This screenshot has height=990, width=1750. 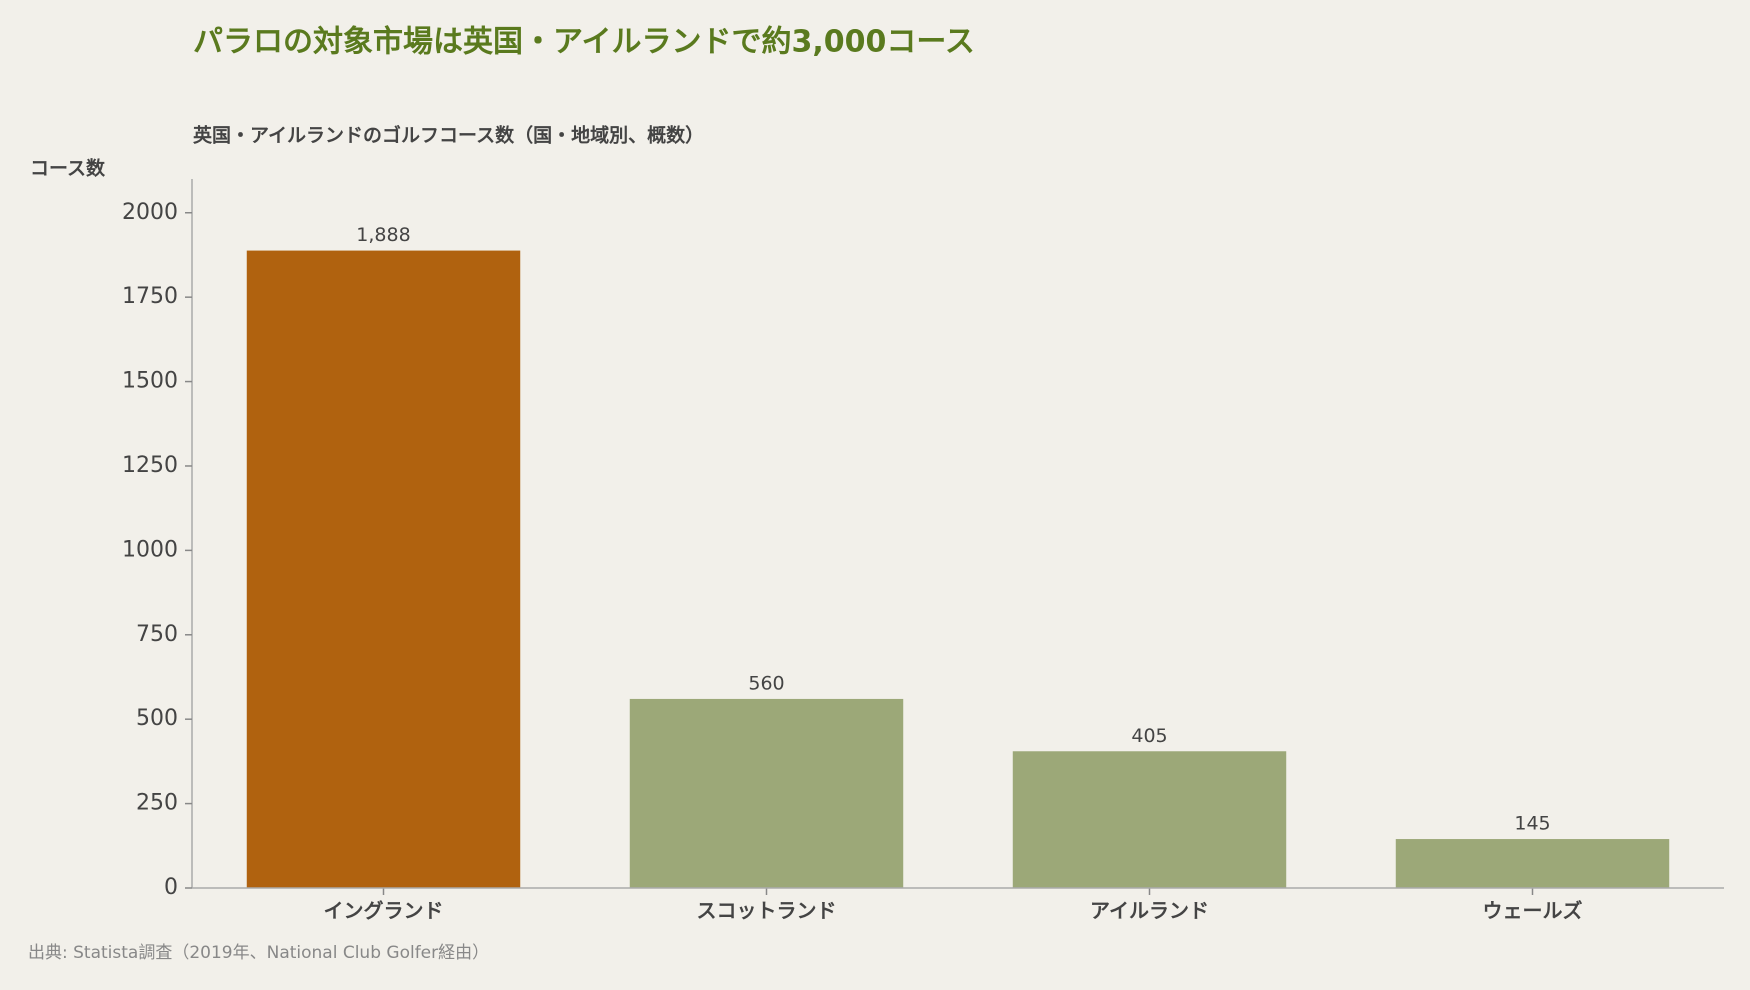 What do you see at coordinates (767, 911) in the screenshot?
I see `x-tick-label: スコットランド` at bounding box center [767, 911].